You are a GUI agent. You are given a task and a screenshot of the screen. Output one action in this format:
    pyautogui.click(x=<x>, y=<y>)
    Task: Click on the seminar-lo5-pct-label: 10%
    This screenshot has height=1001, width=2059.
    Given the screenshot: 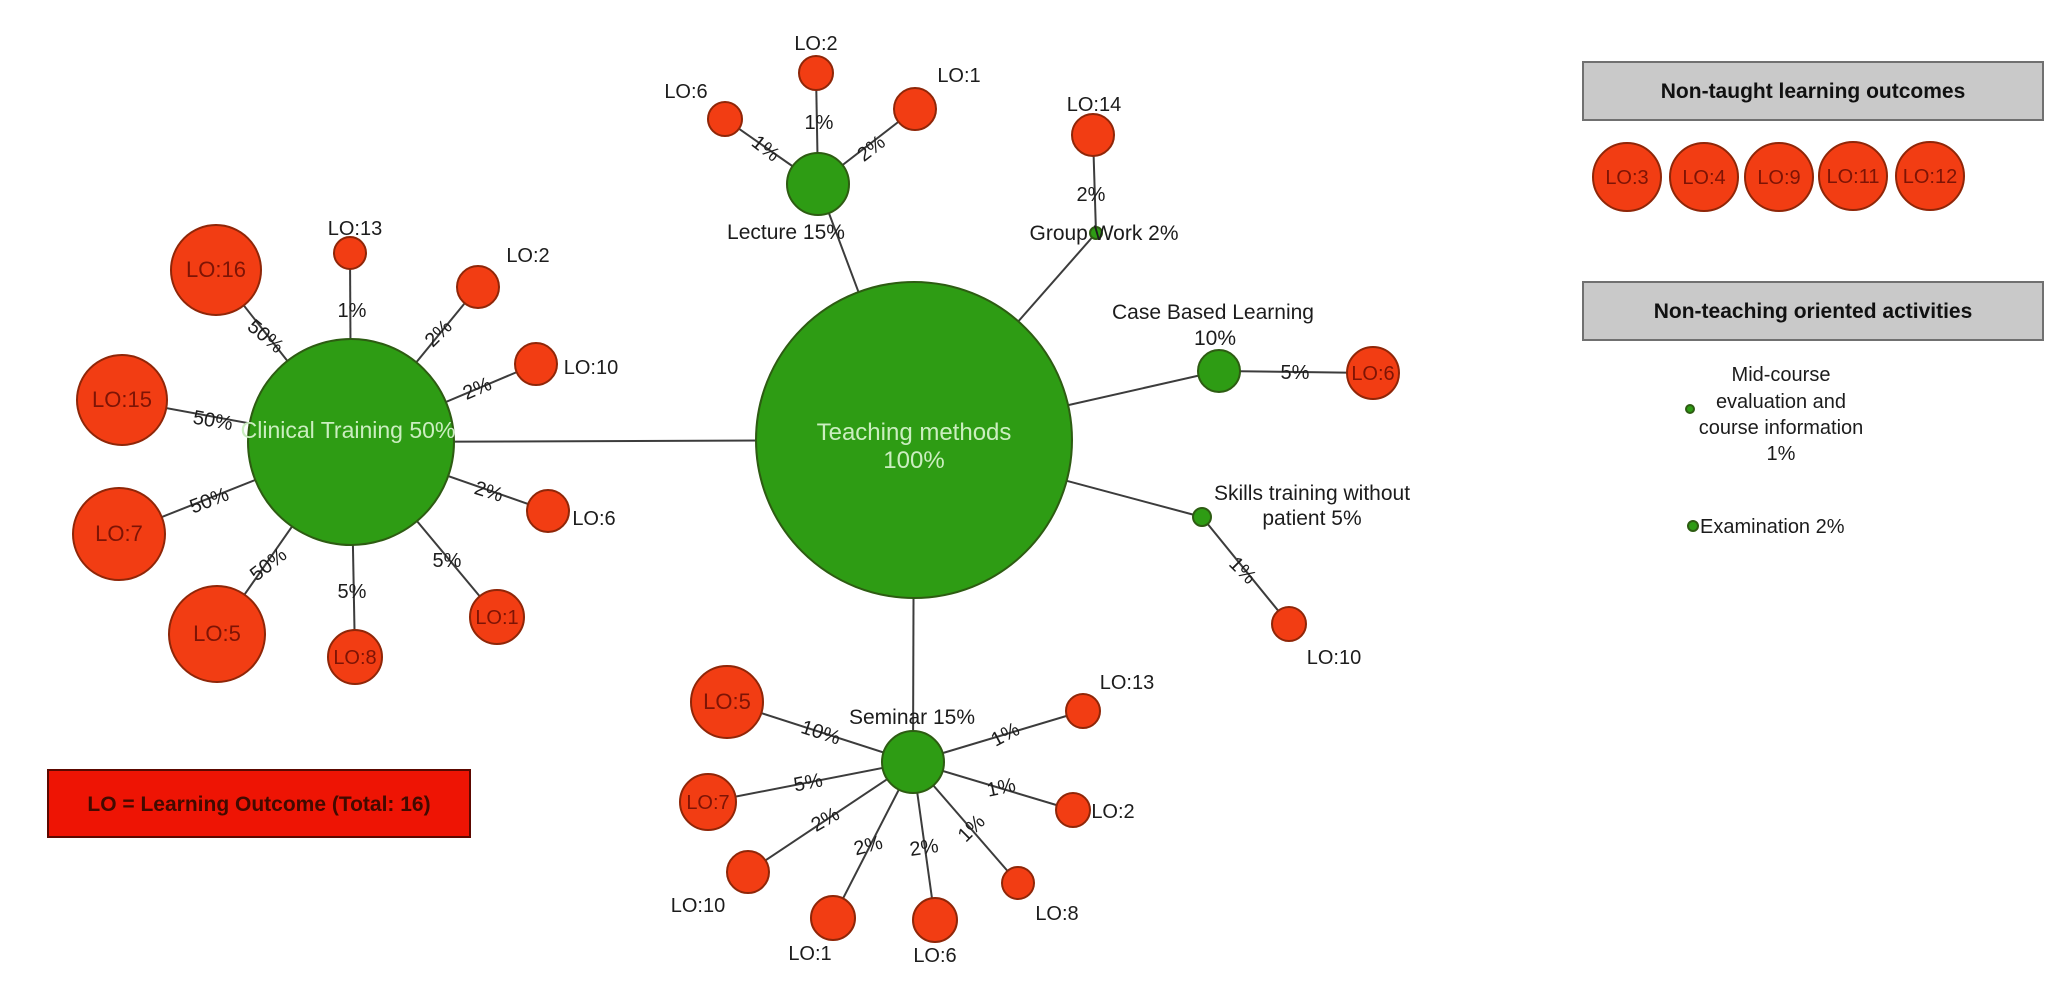 What is the action you would take?
    pyautogui.click(x=820, y=732)
    